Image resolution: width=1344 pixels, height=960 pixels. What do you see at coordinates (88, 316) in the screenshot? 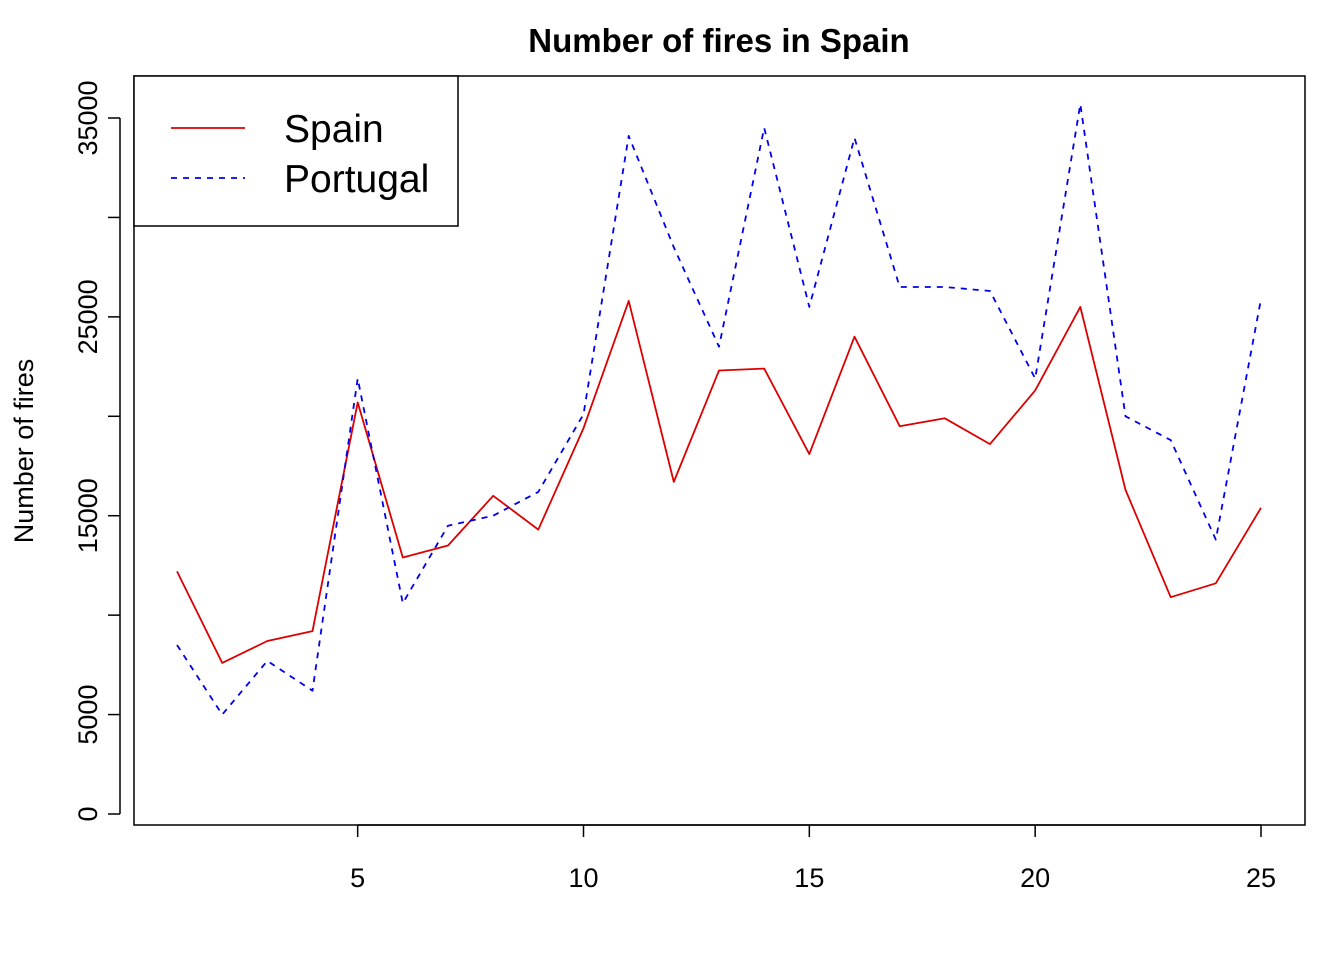
I see `y-tick-label: 25000` at bounding box center [88, 316].